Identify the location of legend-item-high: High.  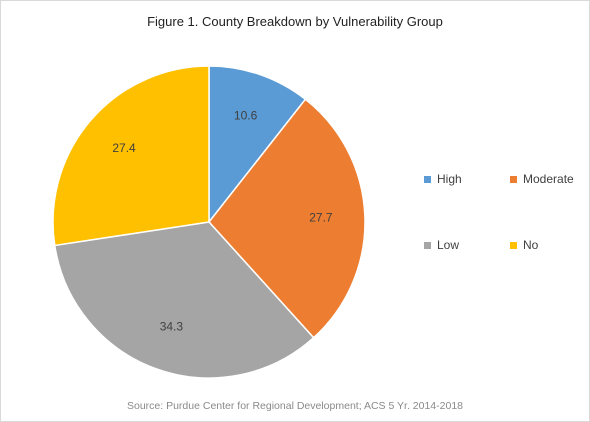
(443, 179).